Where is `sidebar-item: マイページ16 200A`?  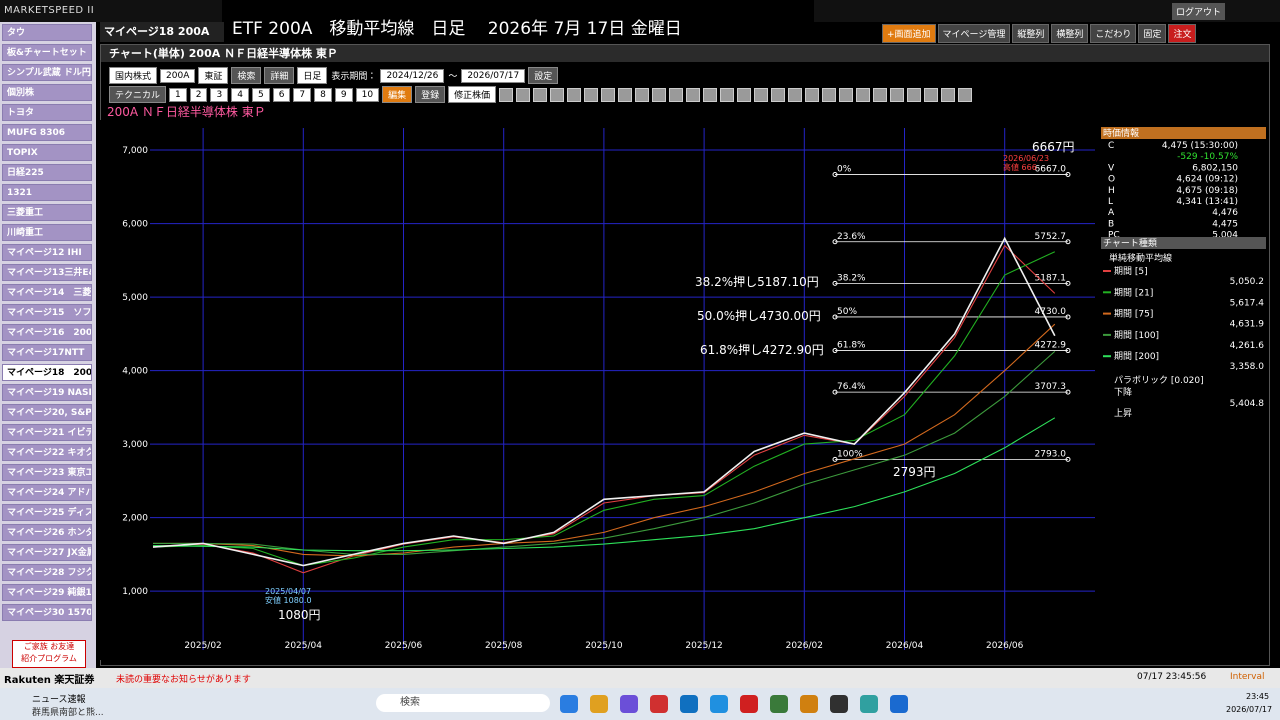 sidebar-item: マイページ16 200A is located at coordinates (47, 332).